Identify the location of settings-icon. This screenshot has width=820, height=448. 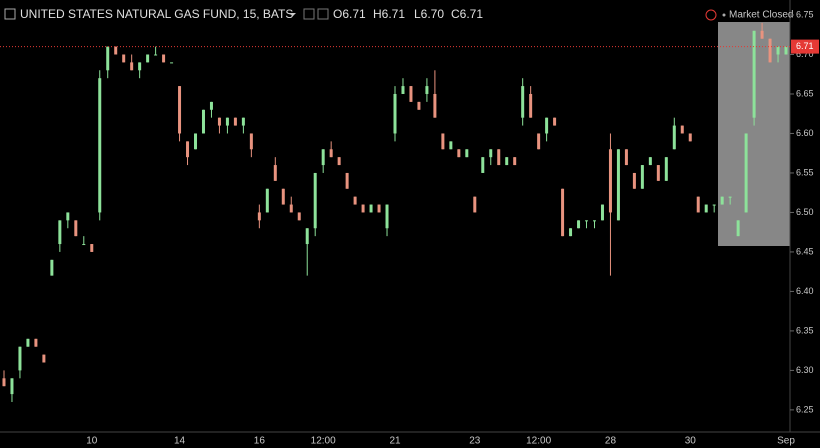
(309, 14).